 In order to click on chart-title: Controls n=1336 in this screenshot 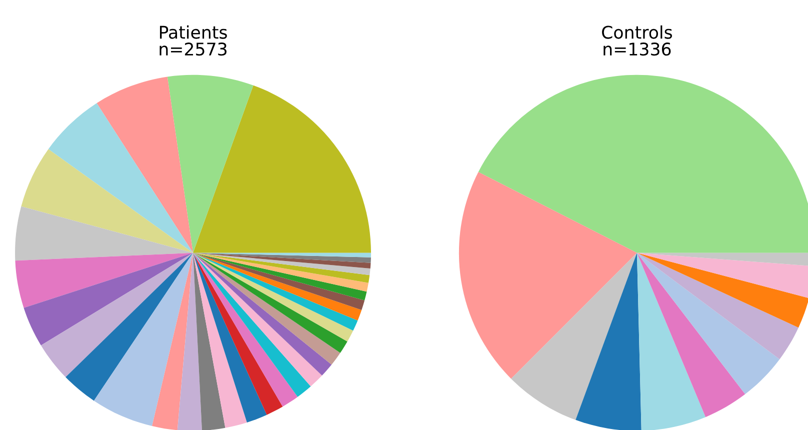, I will do `click(637, 40)`.